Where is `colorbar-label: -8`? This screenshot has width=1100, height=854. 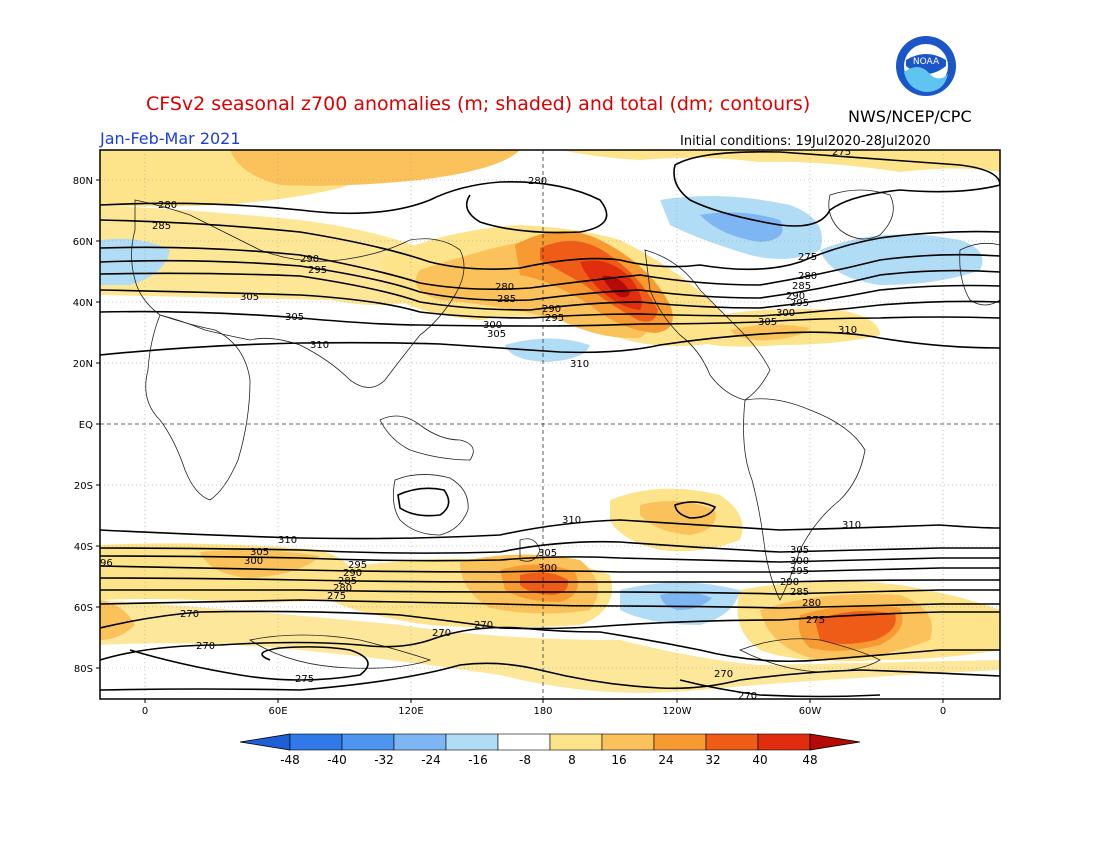
colorbar-label: -8 is located at coordinates (525, 760).